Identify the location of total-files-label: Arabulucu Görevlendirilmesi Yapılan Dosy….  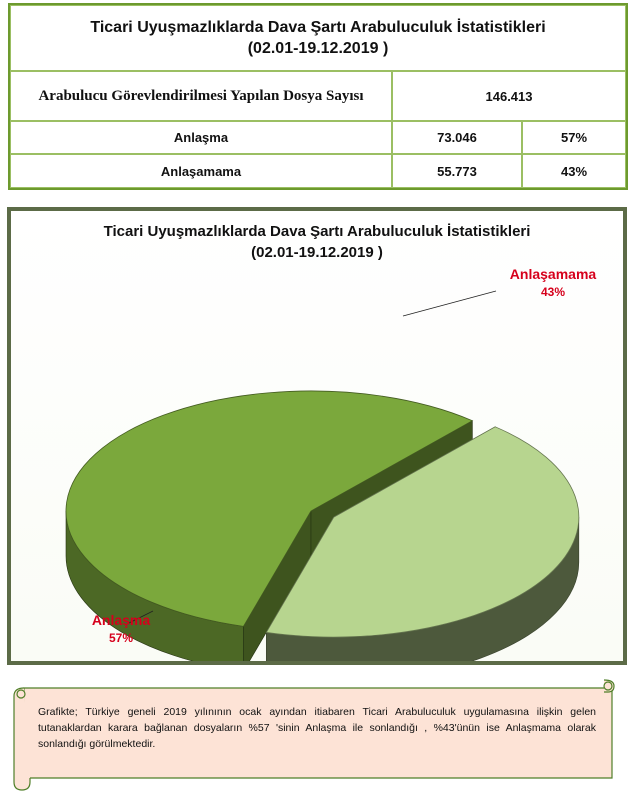
(201, 96).